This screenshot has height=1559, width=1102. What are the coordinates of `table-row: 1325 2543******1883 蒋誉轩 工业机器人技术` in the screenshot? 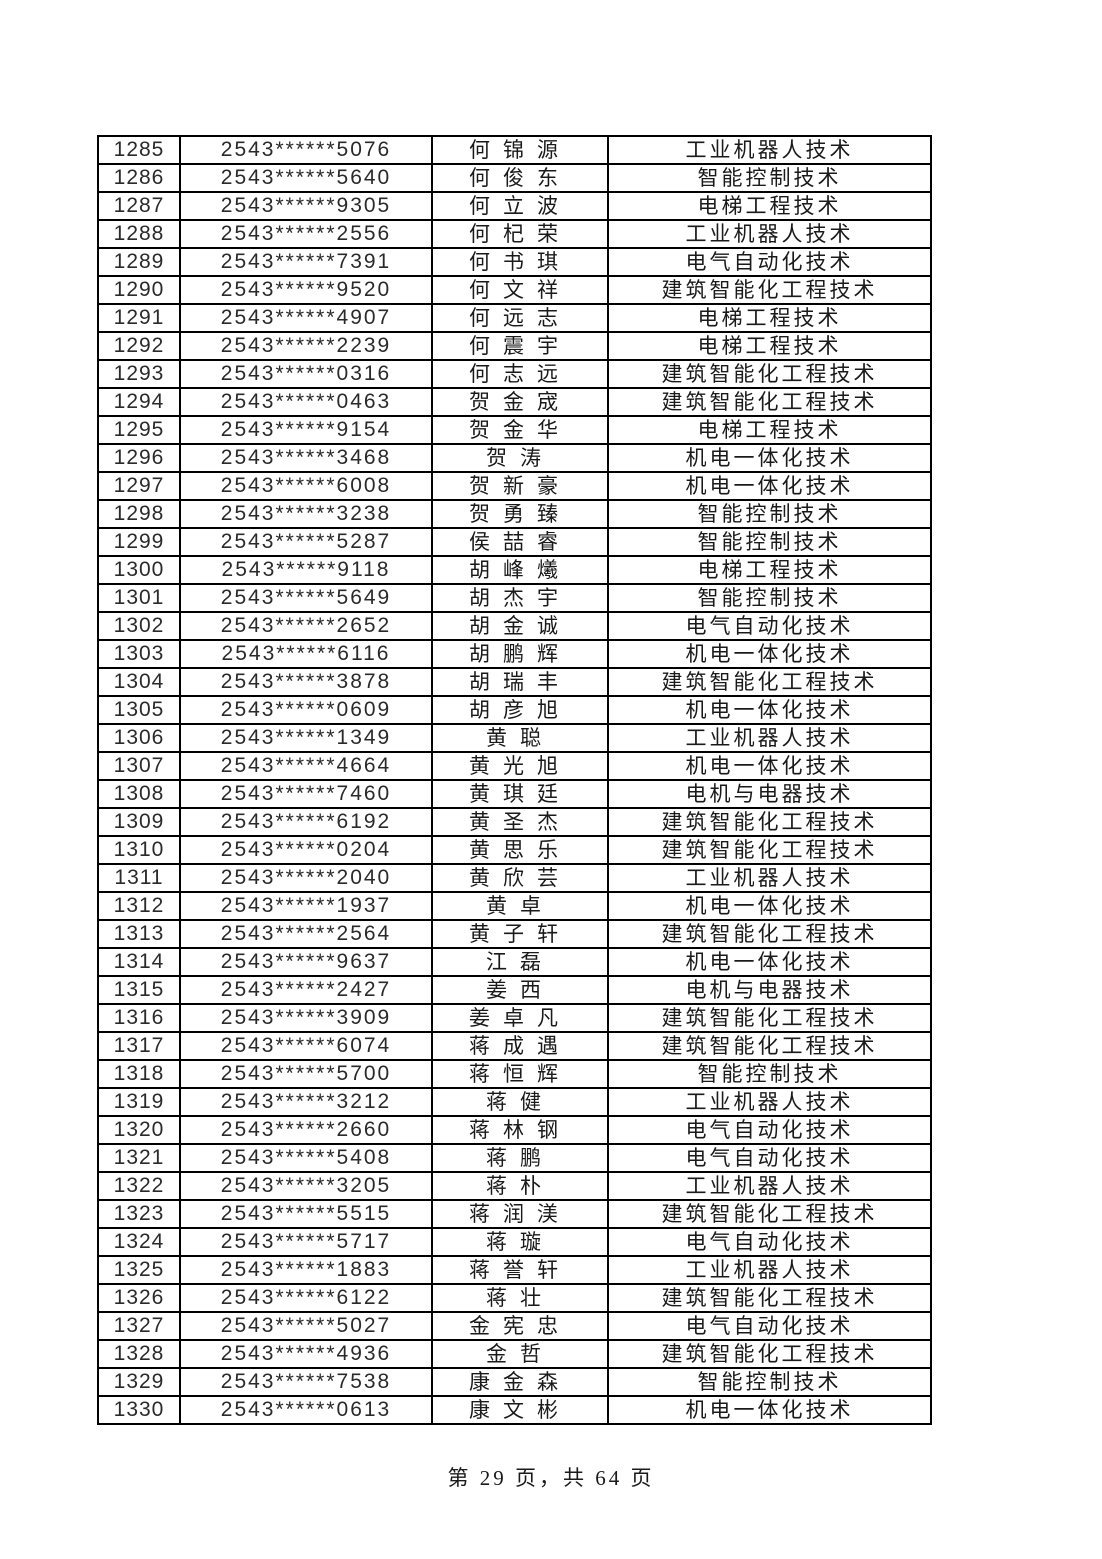 It's located at (514, 1270).